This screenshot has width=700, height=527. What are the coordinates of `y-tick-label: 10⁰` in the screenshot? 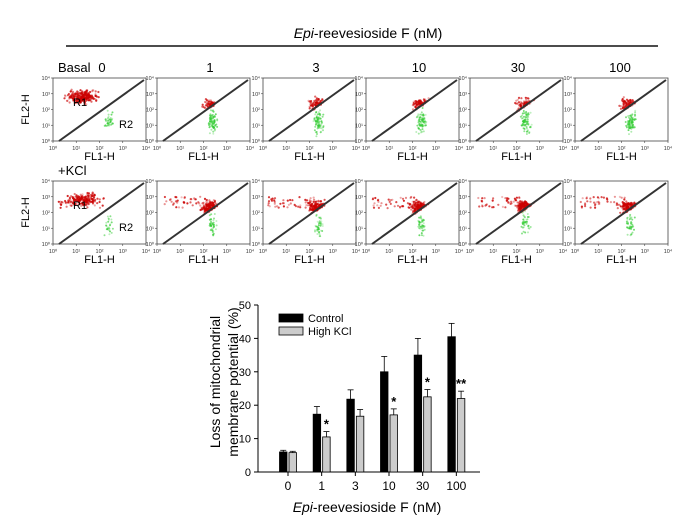 It's located at (46, 141).